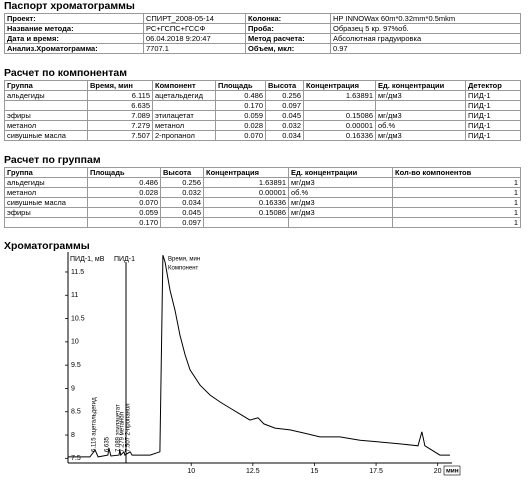  What do you see at coordinates (75, 342) in the screenshot?
I see `y-tick-label: 10` at bounding box center [75, 342].